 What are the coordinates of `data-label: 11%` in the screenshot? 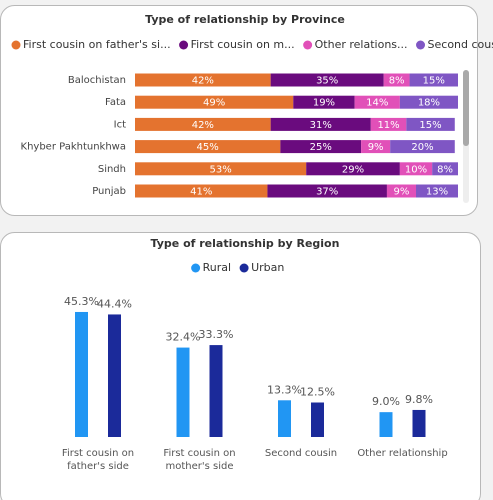 It's located at (388, 125).